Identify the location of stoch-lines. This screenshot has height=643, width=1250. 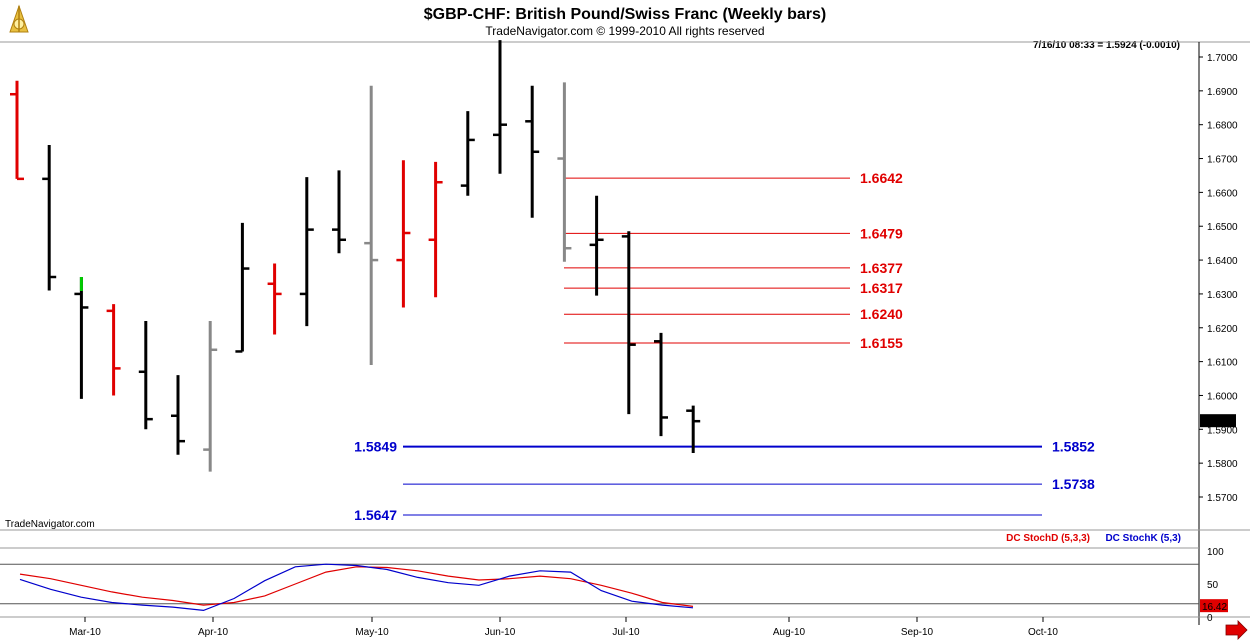
(356, 587).